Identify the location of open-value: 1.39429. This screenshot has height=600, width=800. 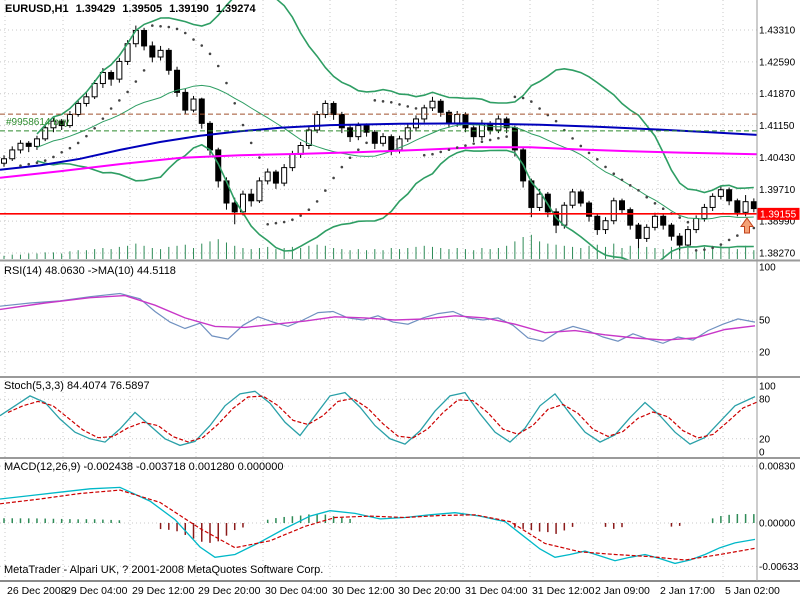
(95, 9).